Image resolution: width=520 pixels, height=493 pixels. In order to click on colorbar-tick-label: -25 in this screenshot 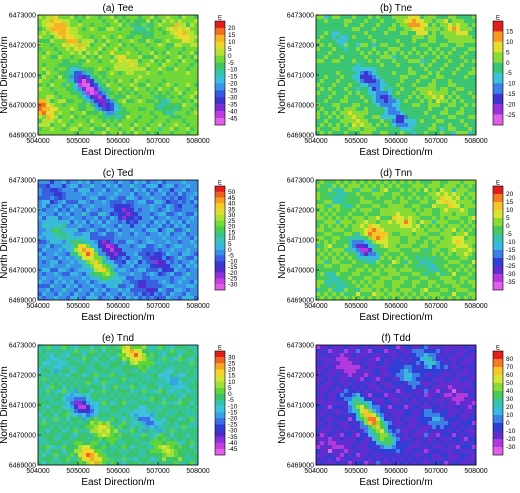, I will do `click(233, 279)`.